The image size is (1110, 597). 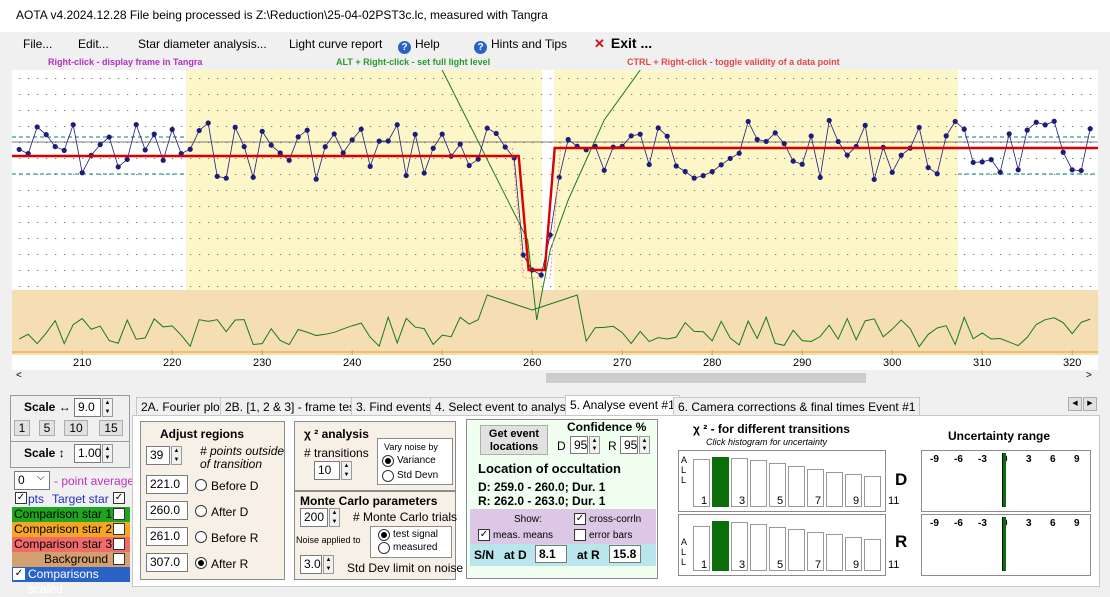 What do you see at coordinates (76, 428) in the screenshot?
I see `scale-10-button: 10` at bounding box center [76, 428].